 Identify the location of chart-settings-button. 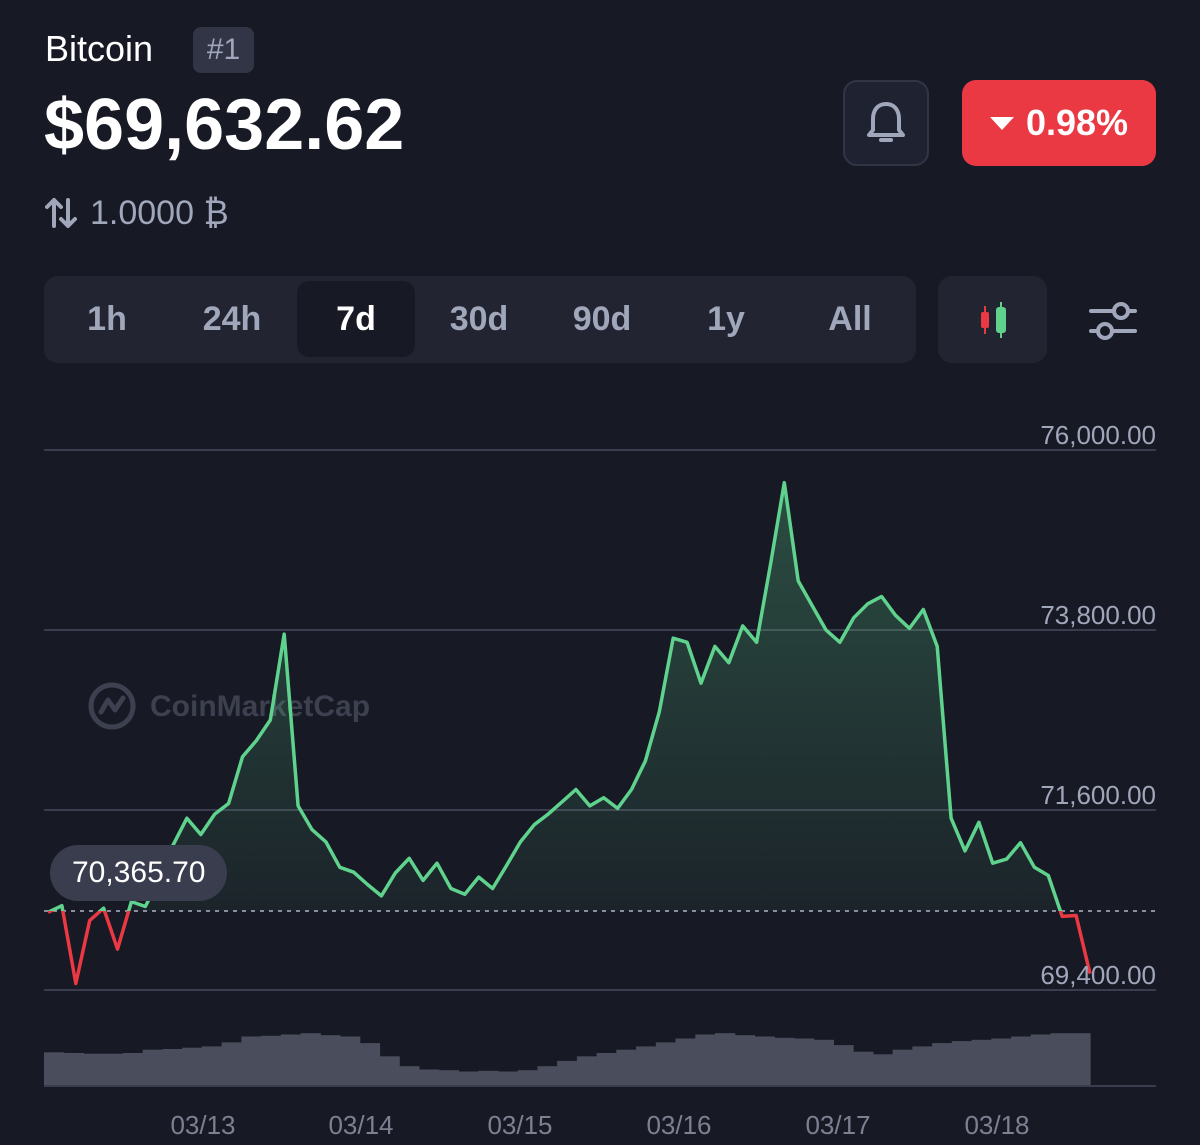
(1113, 321).